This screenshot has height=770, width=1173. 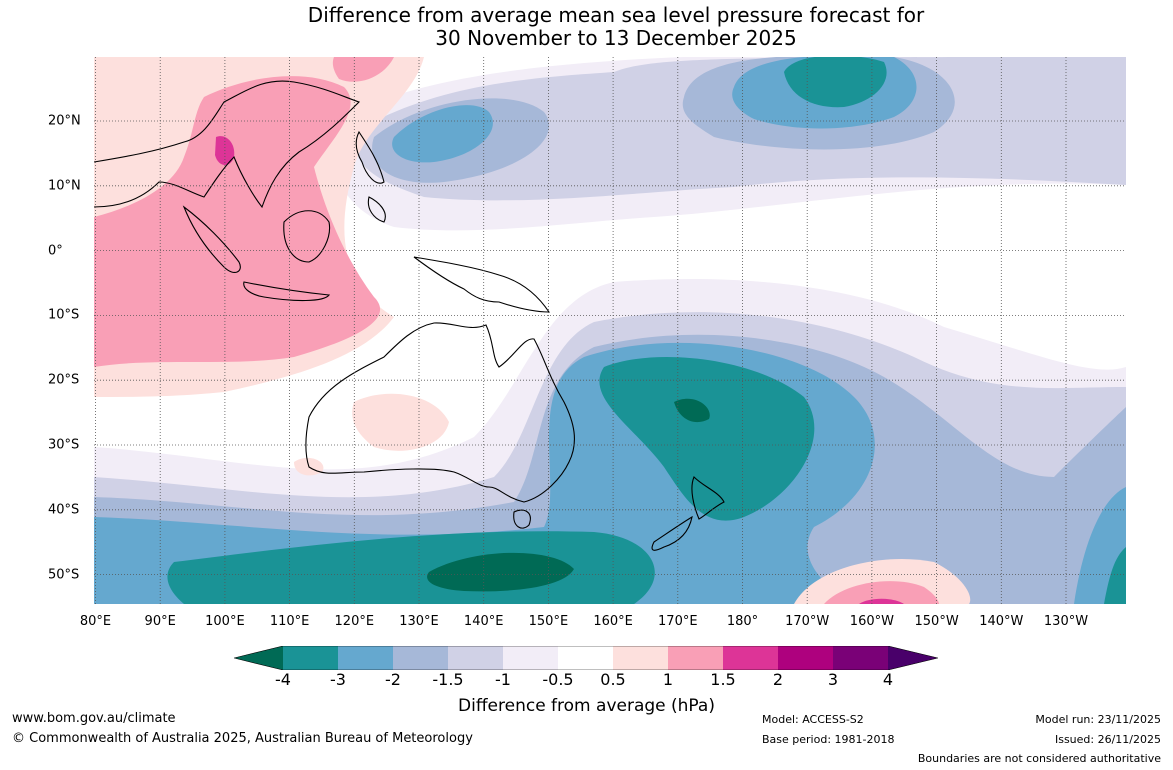 What do you see at coordinates (548, 621) in the screenshot?
I see `x-tick-label: 150°E` at bounding box center [548, 621].